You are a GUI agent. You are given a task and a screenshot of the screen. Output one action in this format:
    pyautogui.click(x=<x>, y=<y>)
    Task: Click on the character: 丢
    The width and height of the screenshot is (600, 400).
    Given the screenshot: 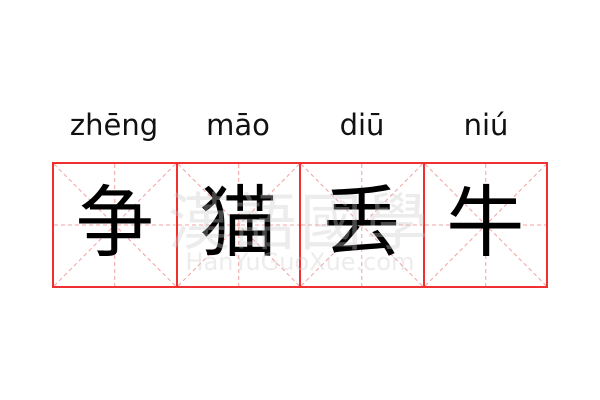 What is the action you would take?
    pyautogui.click(x=361, y=223)
    